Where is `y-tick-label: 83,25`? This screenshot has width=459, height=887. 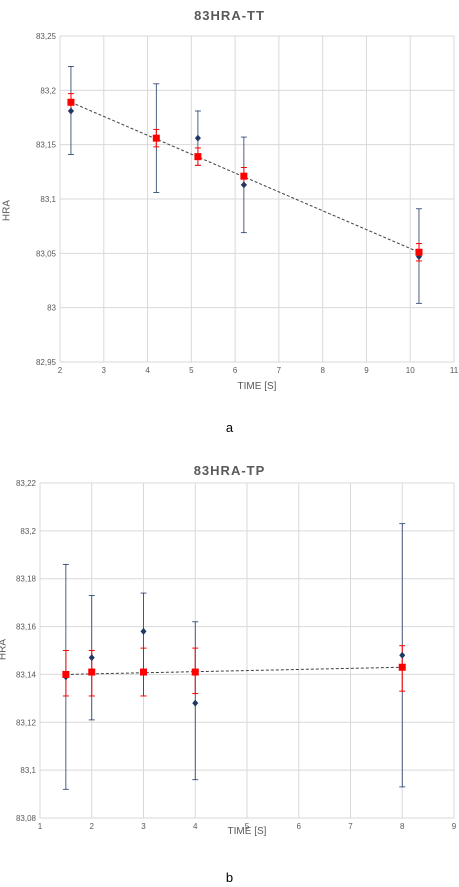
y-tick-label: 83,25 is located at coordinates (46, 36).